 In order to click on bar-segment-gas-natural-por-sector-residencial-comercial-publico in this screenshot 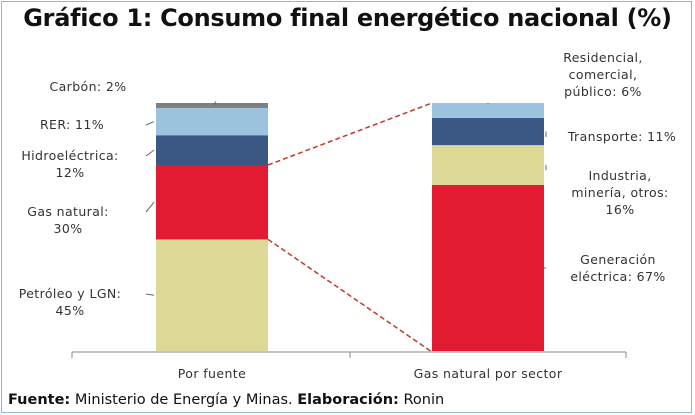, I will do `click(488, 110)`.